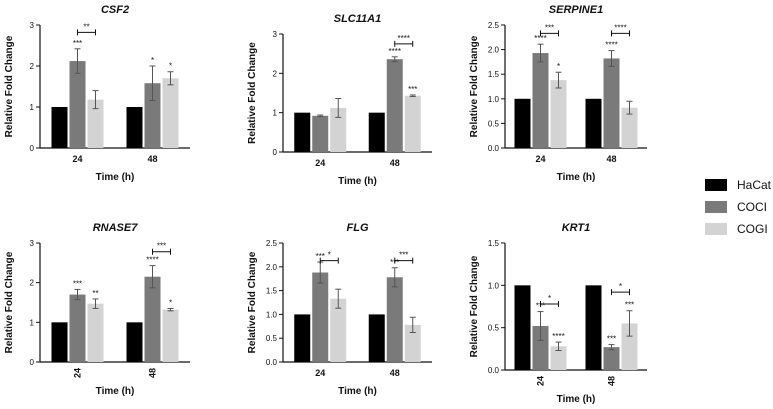 The height and width of the screenshot is (409, 773). I want to click on legend-swatch-coci, so click(716, 207).